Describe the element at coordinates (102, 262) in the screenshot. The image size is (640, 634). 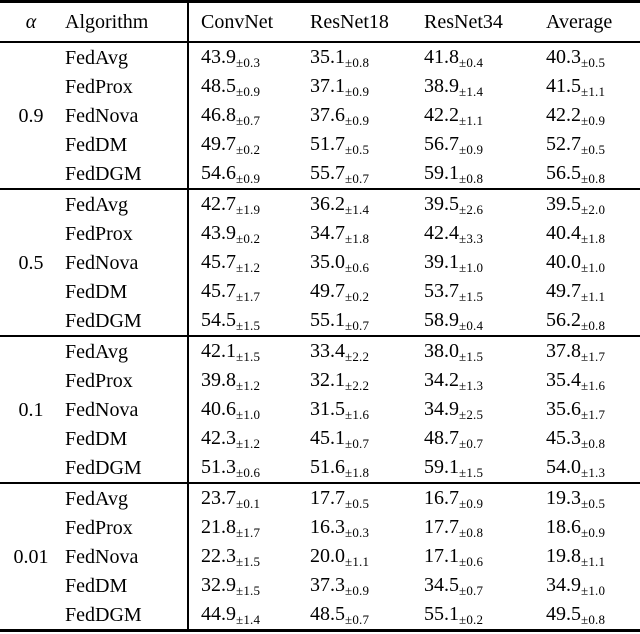
I see `algorithm-name: FedNova` at that location.